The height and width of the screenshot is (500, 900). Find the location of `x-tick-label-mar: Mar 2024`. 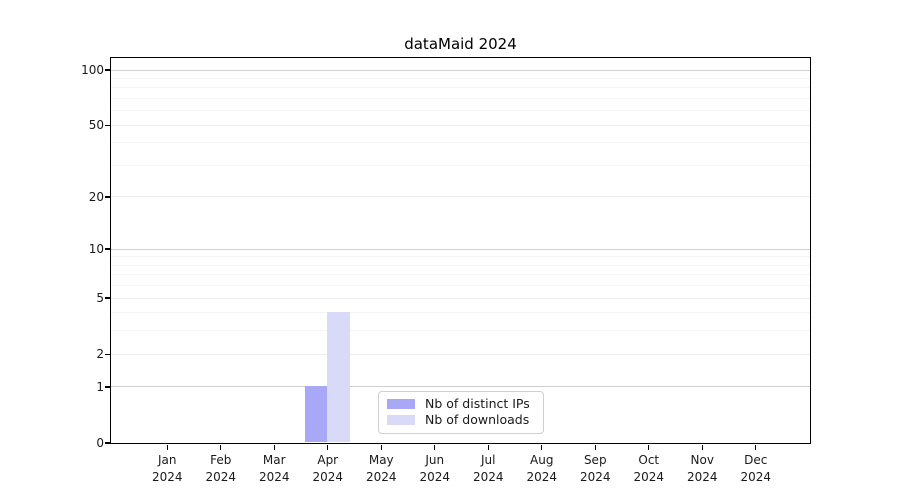

x-tick-label-mar: Mar 2024 is located at coordinates (274, 469).